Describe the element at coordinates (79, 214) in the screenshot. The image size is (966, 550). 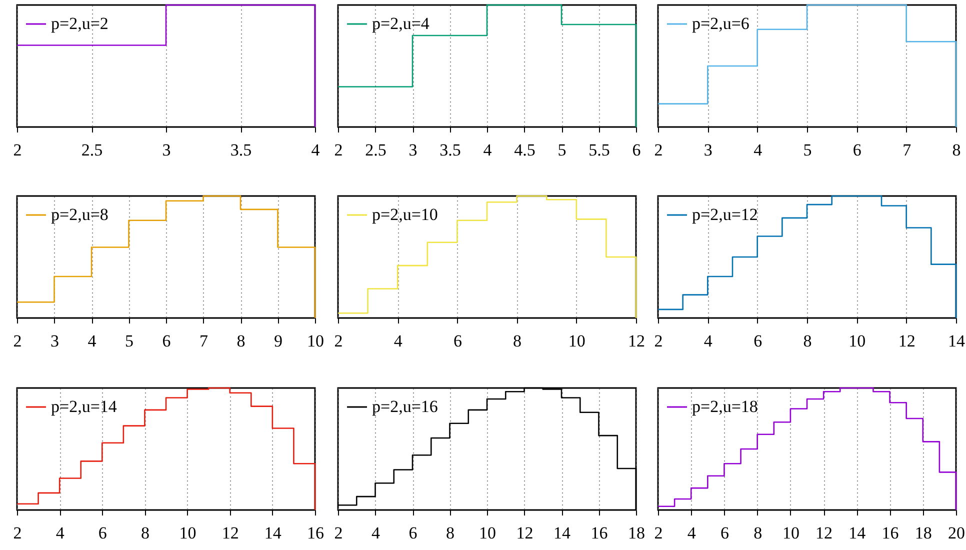
I see `legend-label: p=2,u=8` at that location.